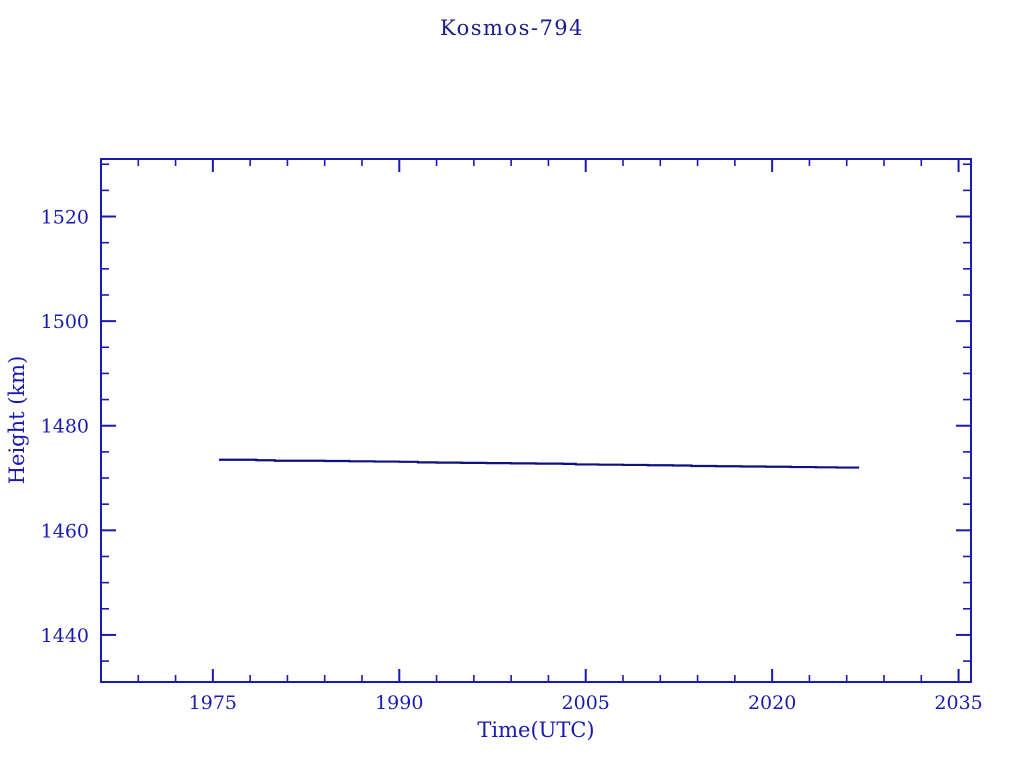 This screenshot has height=768, width=1024. I want to click on y-axis-tick-labels: 1440 1460 1480 1500 1520, so click(65, 427).